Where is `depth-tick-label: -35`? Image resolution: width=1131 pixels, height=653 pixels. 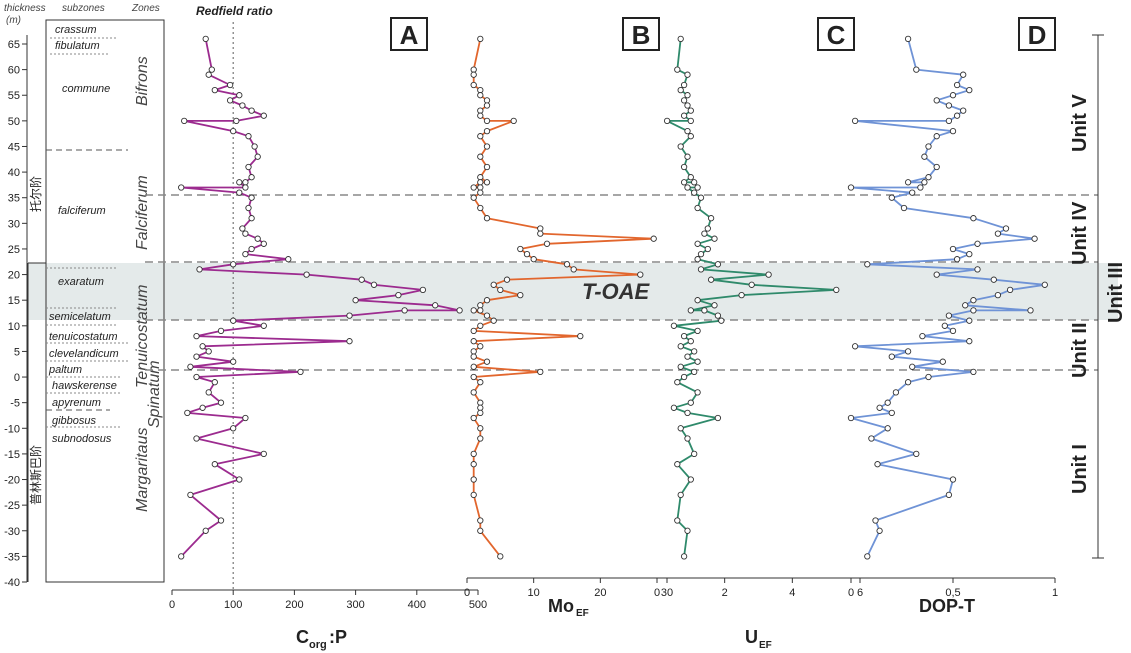 depth-tick-label: -35 is located at coordinates (12, 557).